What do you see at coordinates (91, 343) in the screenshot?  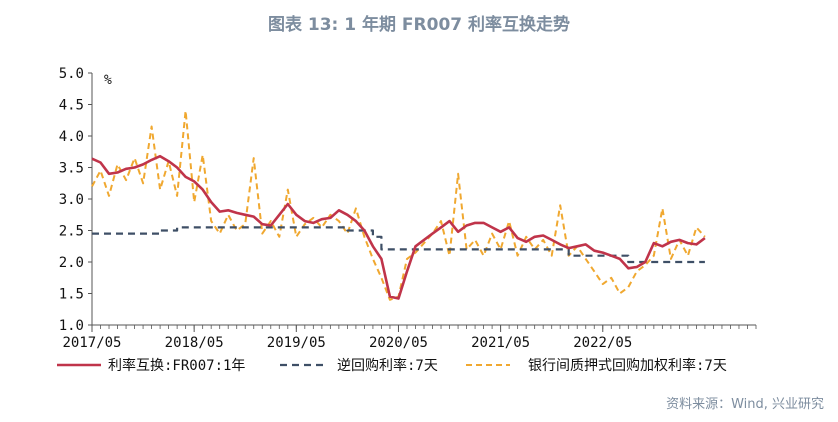 I see `x-tick-label: 2017/05` at bounding box center [91, 343].